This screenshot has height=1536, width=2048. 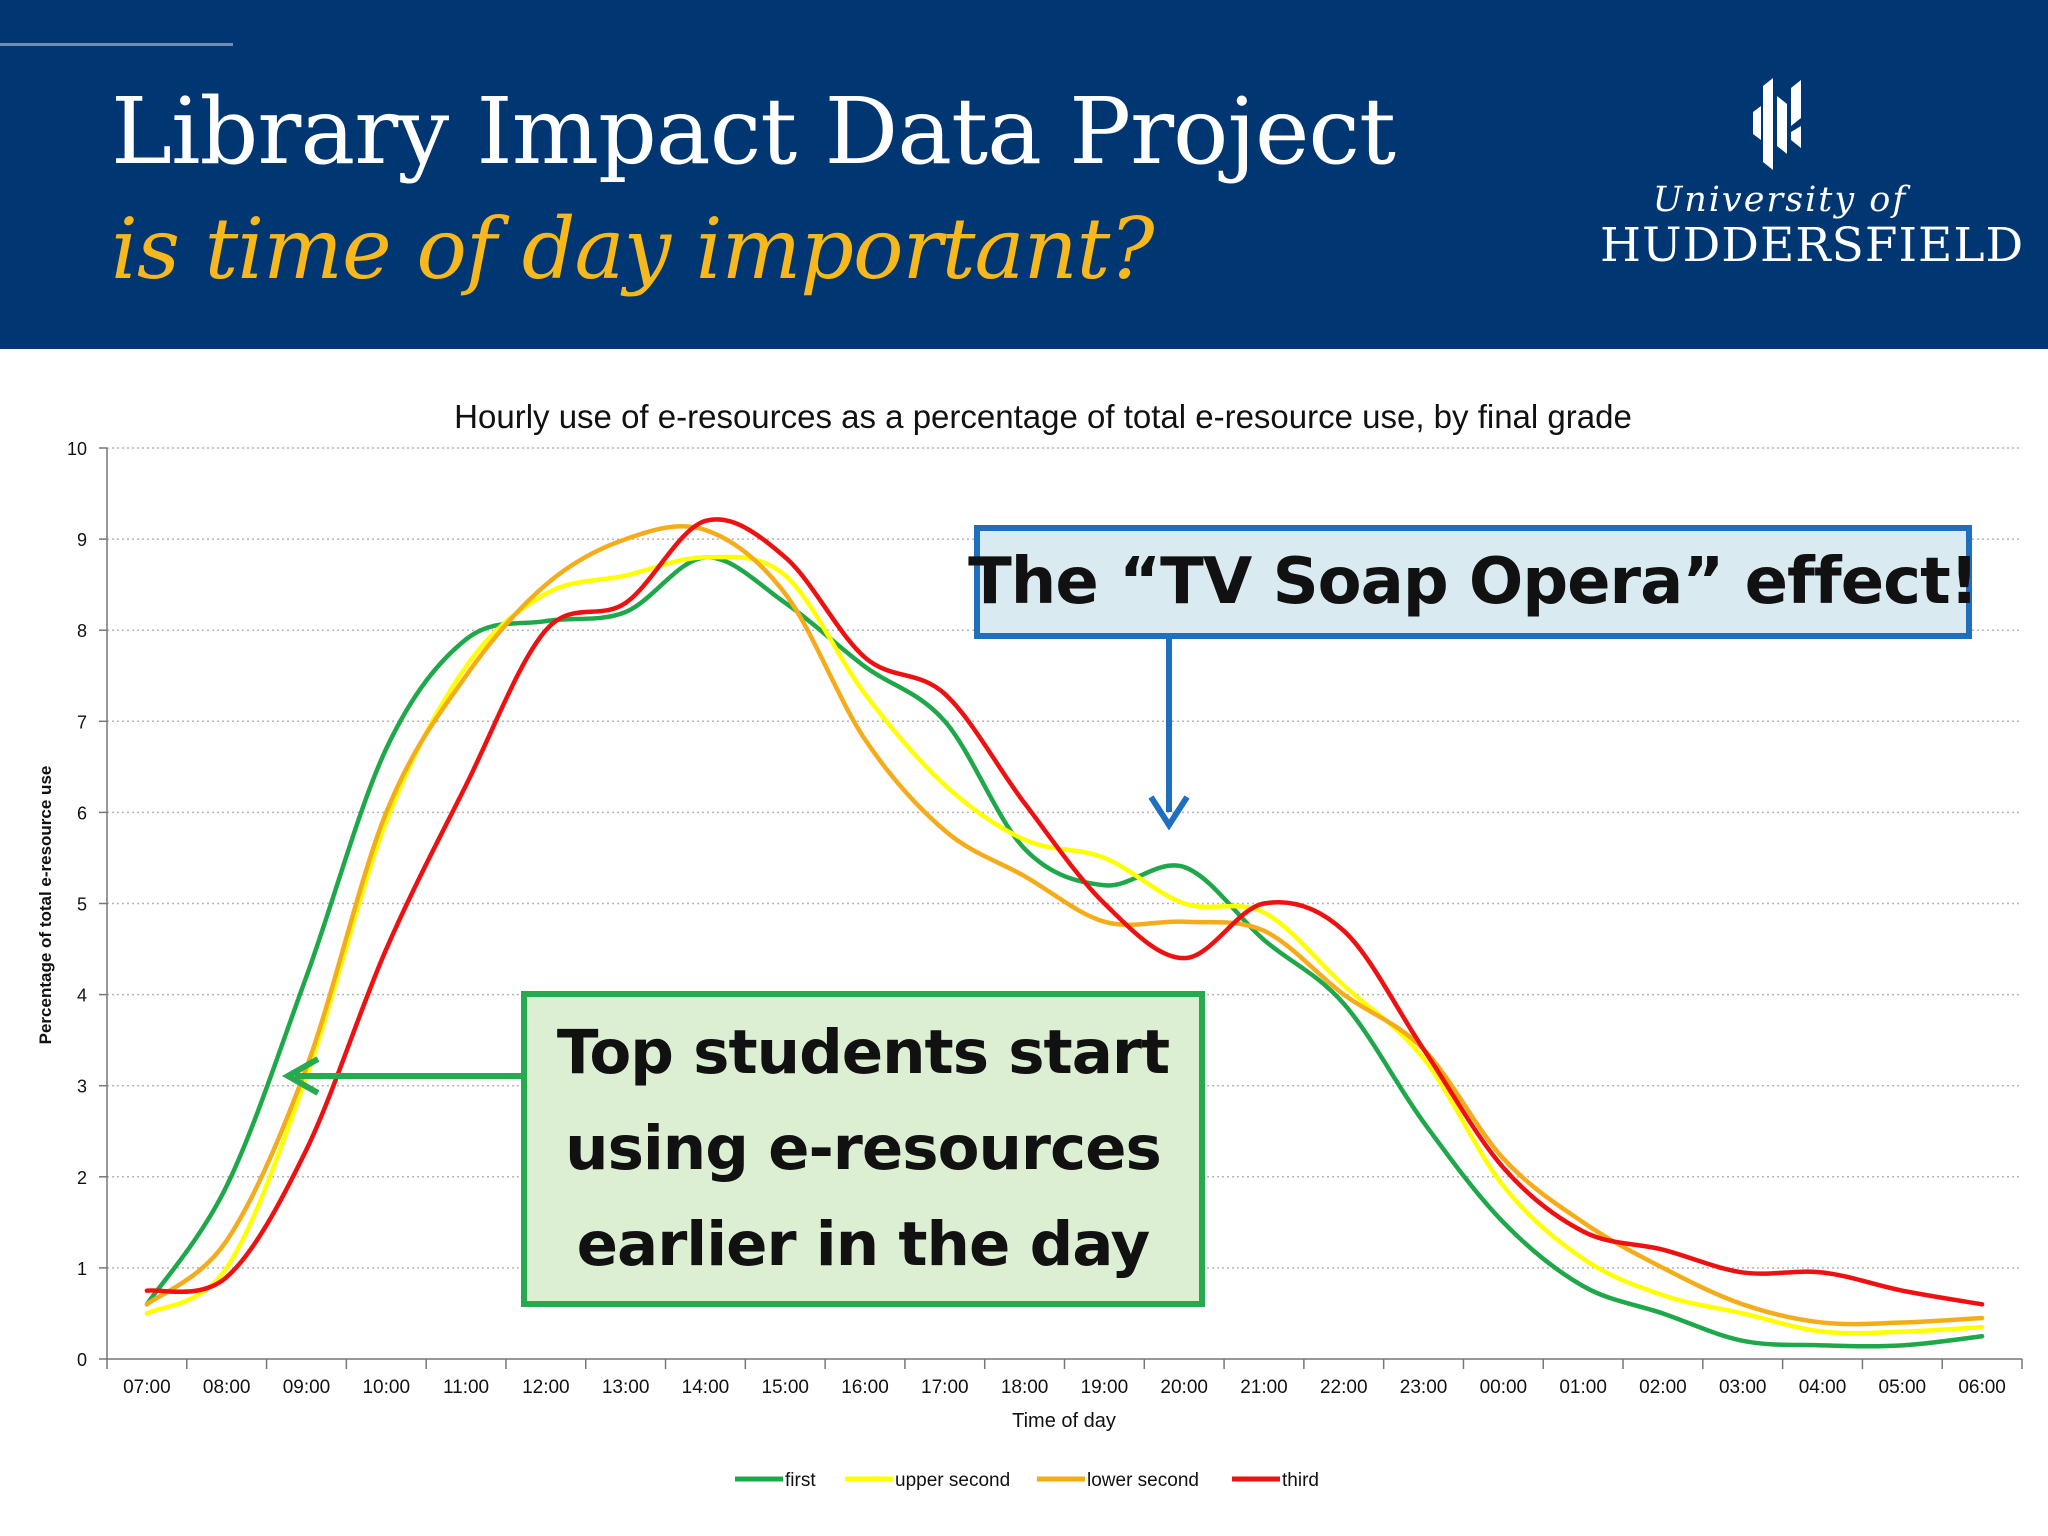 What do you see at coordinates (77, 449) in the screenshot?
I see `y-tick-label: 10` at bounding box center [77, 449].